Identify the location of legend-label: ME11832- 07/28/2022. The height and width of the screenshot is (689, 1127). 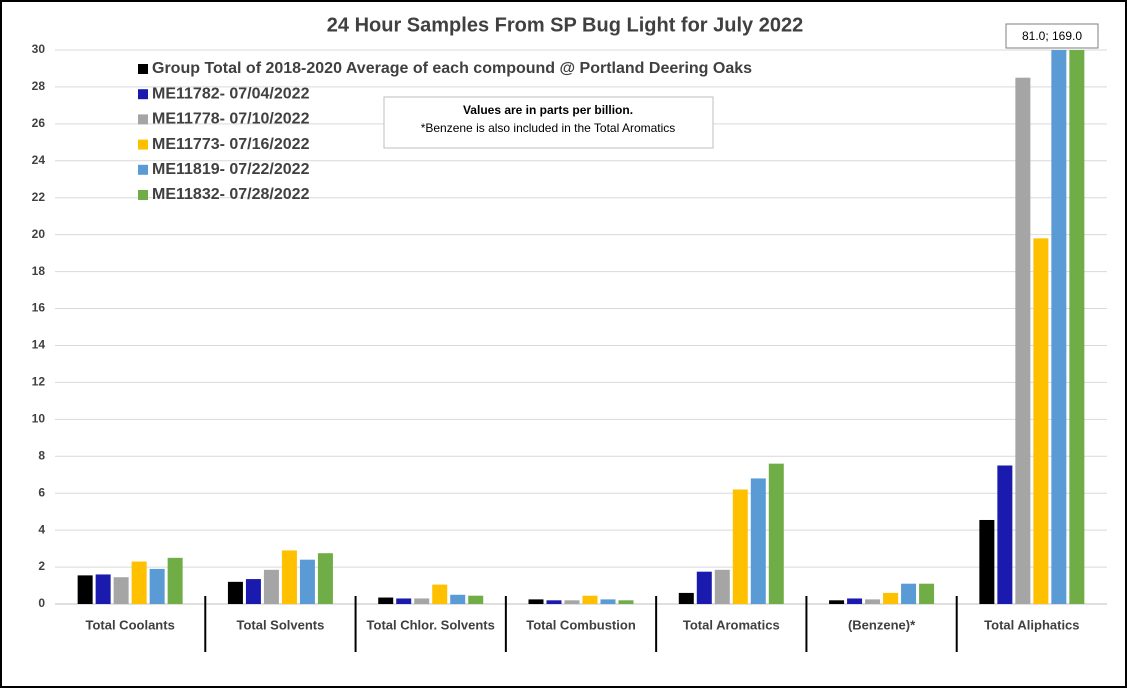
(231, 194).